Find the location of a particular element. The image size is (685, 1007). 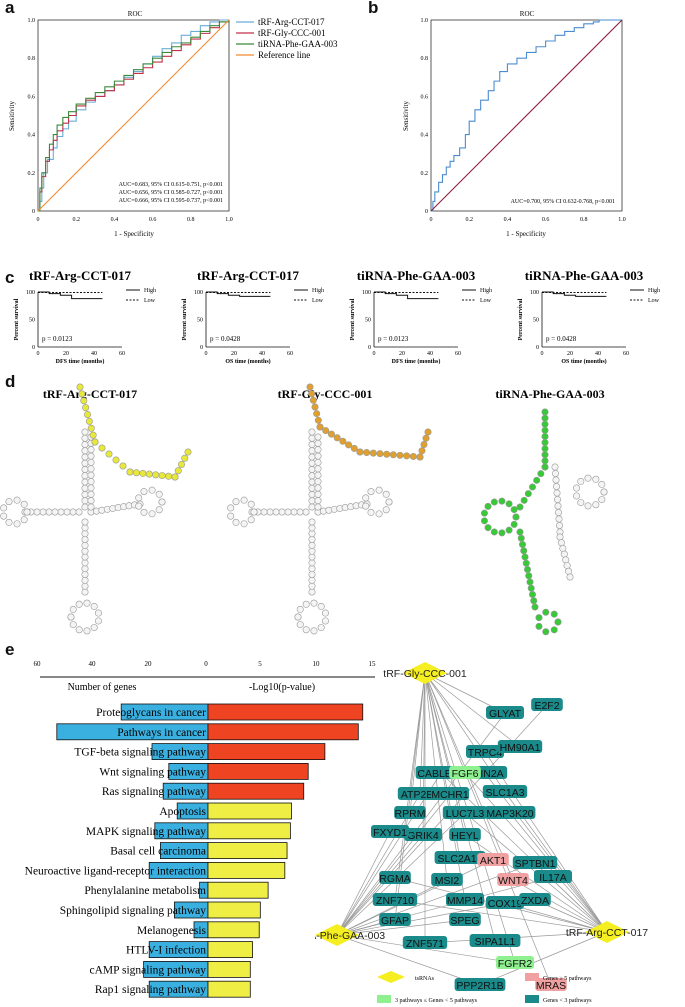

roc-a-legend-label: tRF-Arg-CCT-017 is located at coordinates (291, 22).